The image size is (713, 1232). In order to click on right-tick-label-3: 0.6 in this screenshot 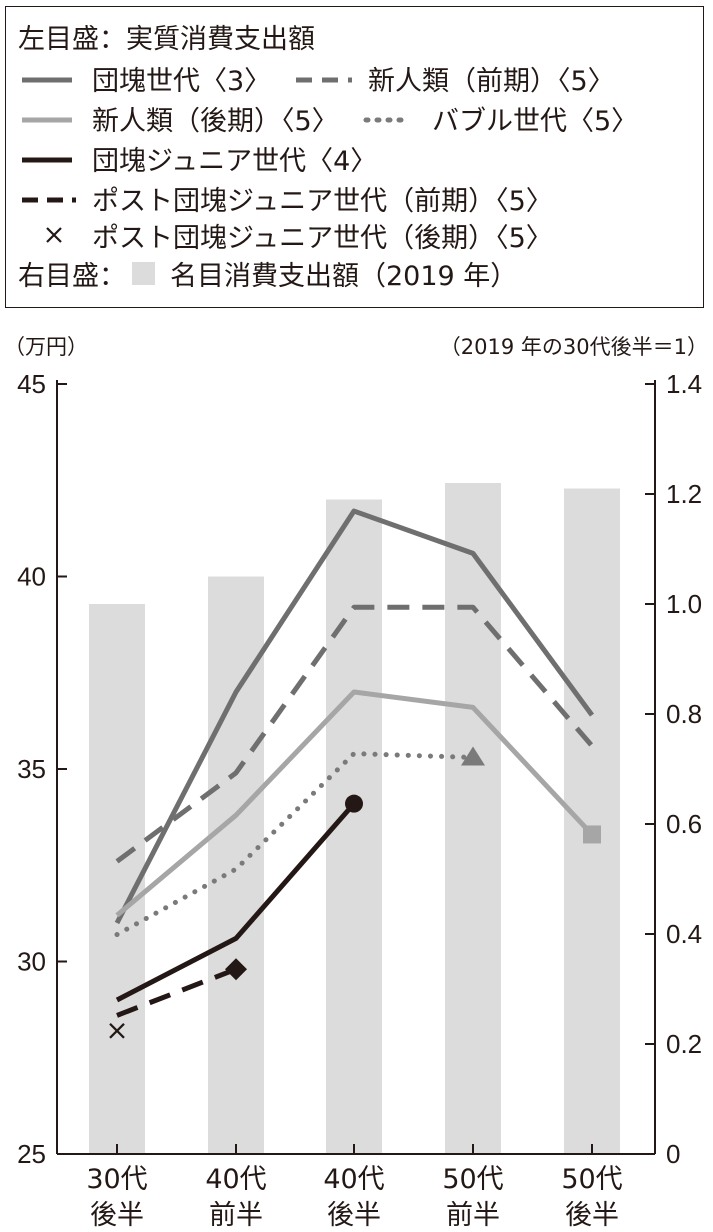, I will do `click(684, 824)`.